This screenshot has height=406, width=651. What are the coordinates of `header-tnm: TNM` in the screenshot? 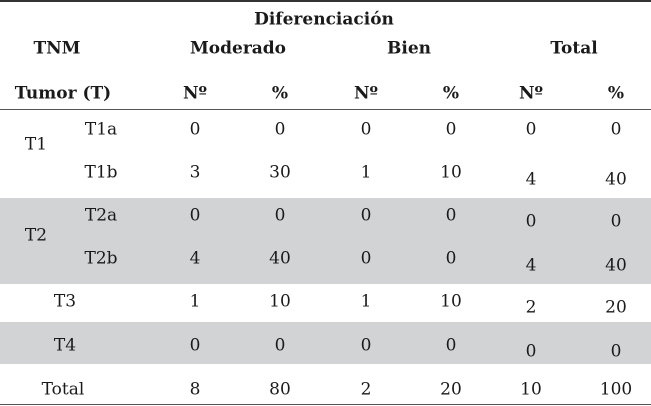 It's located at (57, 48).